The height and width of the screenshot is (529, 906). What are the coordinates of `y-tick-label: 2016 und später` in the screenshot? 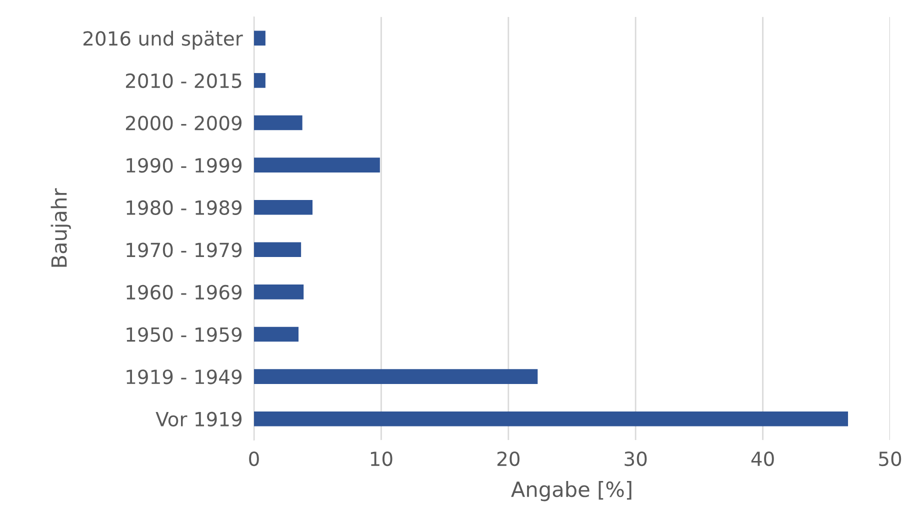 It's located at (163, 40).